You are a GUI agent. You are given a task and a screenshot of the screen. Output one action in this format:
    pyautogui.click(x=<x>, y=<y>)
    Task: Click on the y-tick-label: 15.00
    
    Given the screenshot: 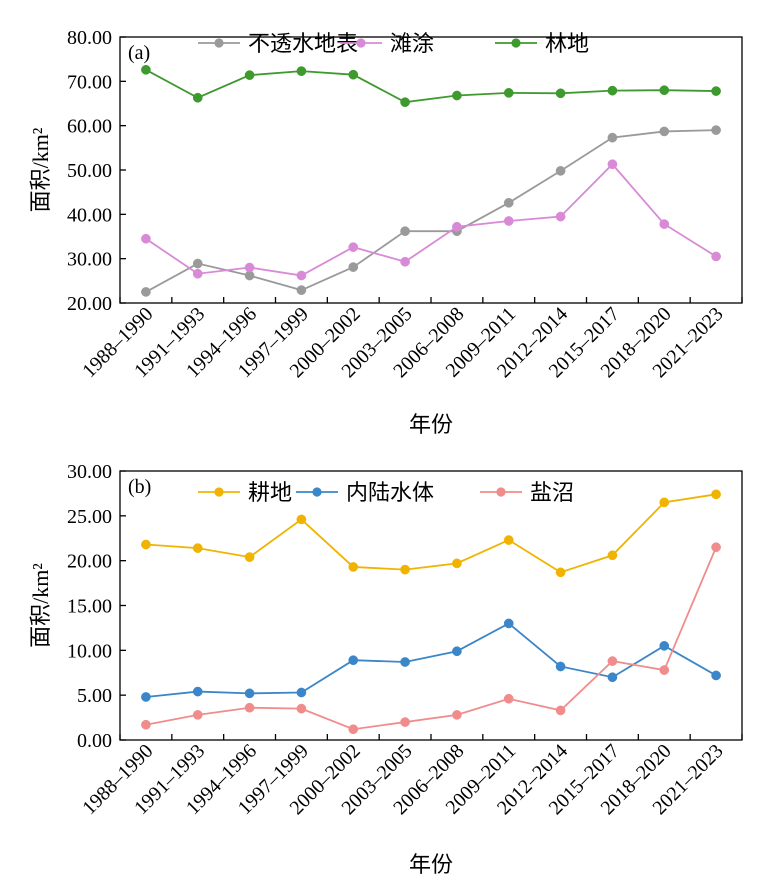 What is the action you would take?
    pyautogui.click(x=89, y=607)
    